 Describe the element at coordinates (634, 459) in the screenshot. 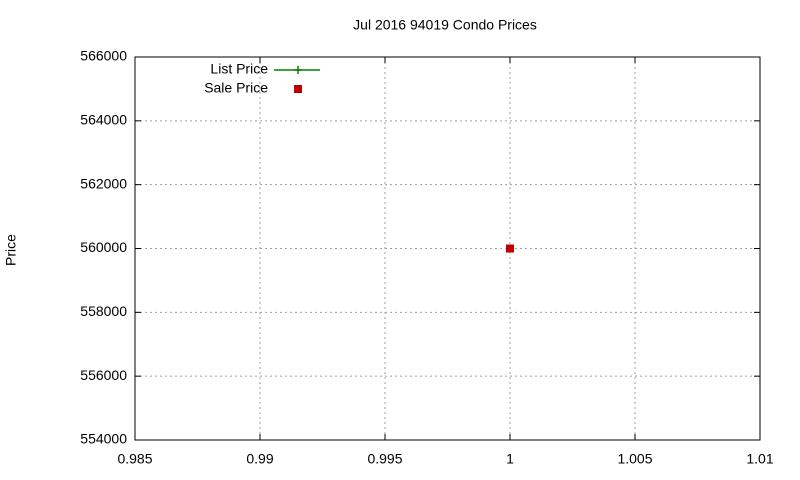

I see `x-tick-label: 1.005` at that location.